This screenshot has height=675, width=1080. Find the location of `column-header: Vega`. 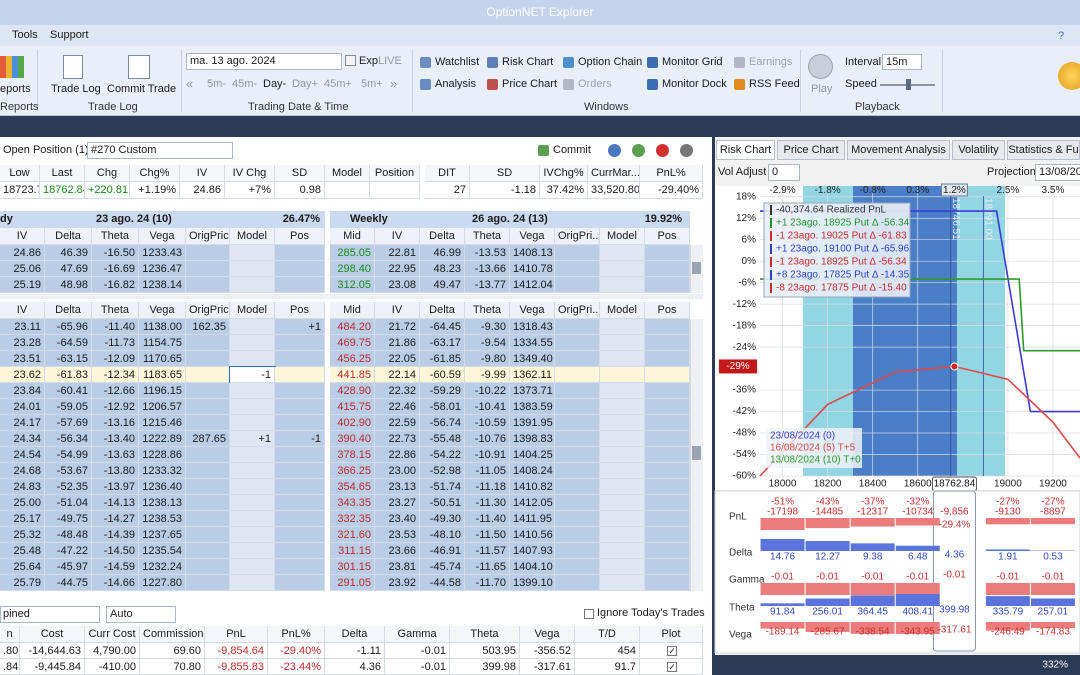

column-header: Vega is located at coordinates (547, 634).